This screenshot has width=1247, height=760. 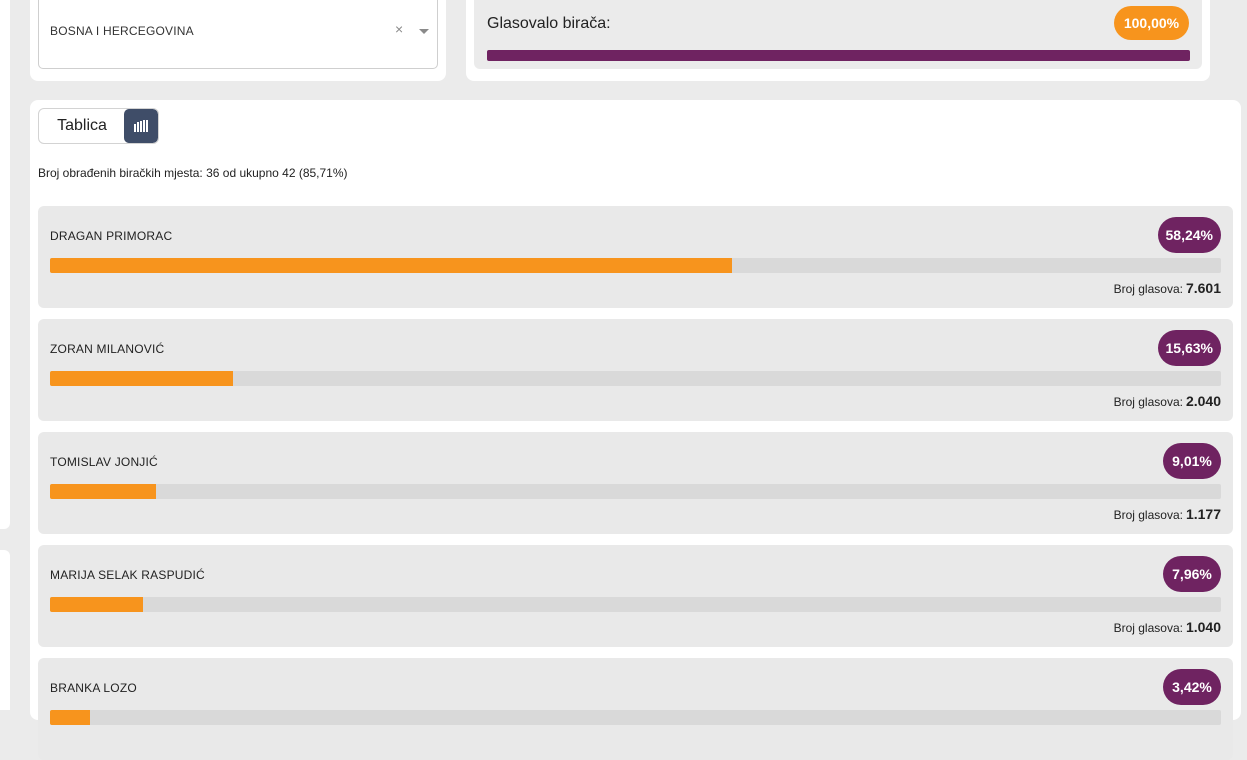 I want to click on tab-chart, so click(x=141, y=126).